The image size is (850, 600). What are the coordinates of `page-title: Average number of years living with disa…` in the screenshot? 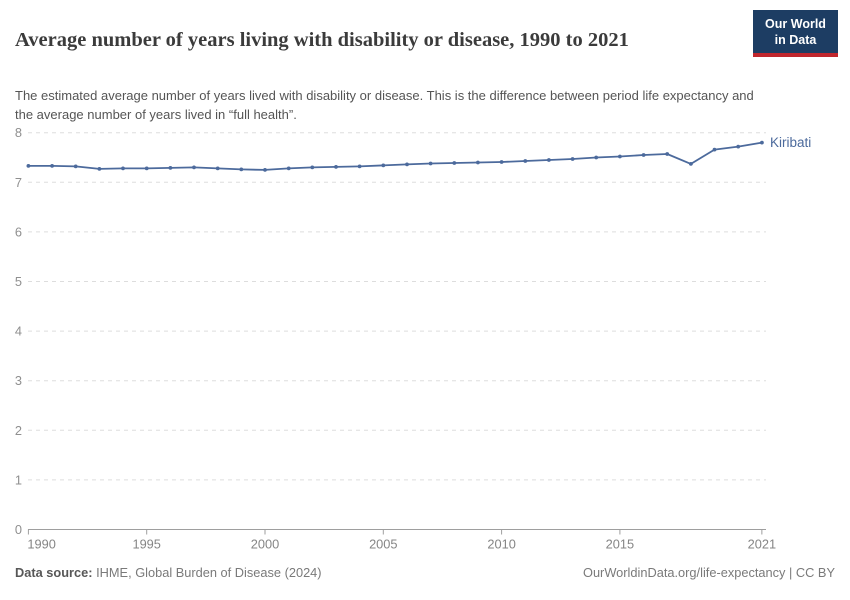 It's located at (322, 39).